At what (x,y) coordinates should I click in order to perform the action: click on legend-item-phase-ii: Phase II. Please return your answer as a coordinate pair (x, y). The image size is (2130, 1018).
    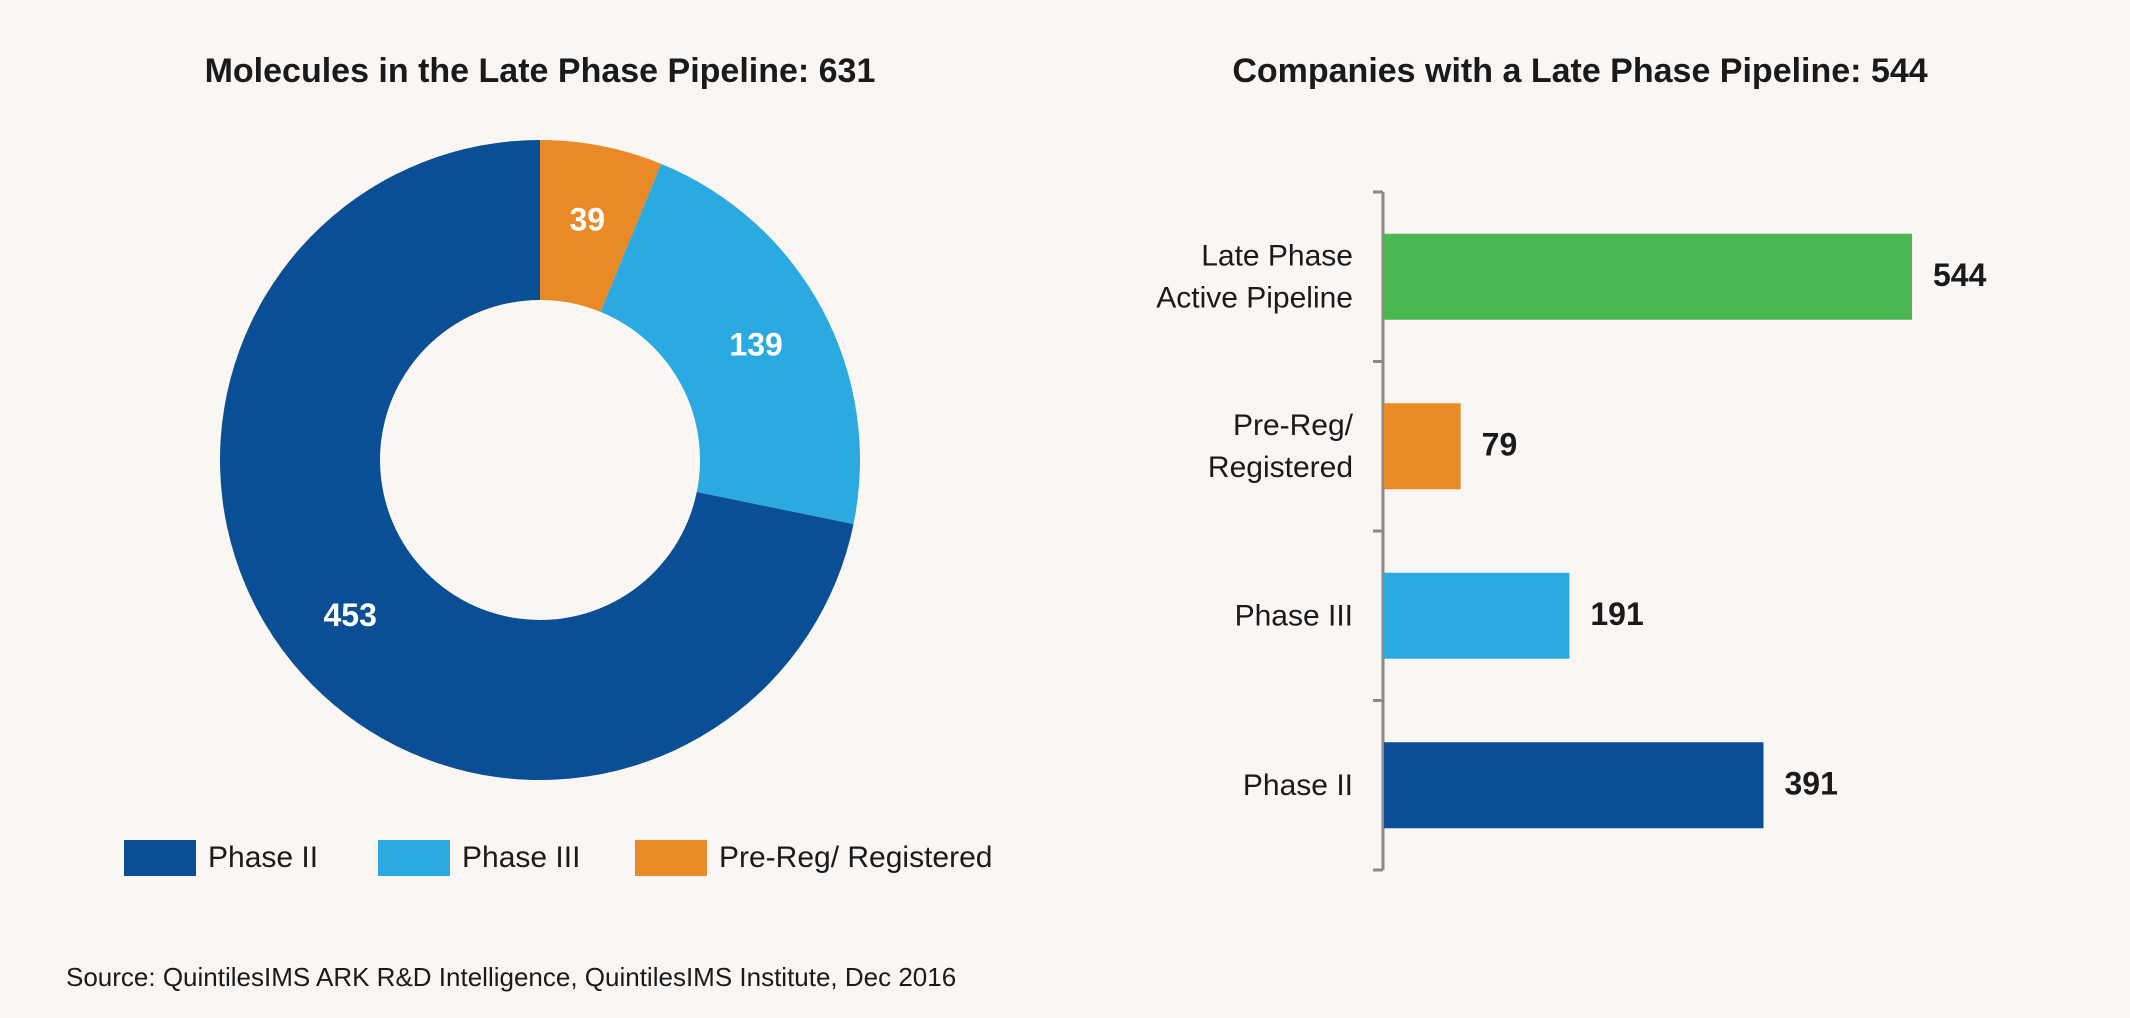
    Looking at the image, I should click on (221, 858).